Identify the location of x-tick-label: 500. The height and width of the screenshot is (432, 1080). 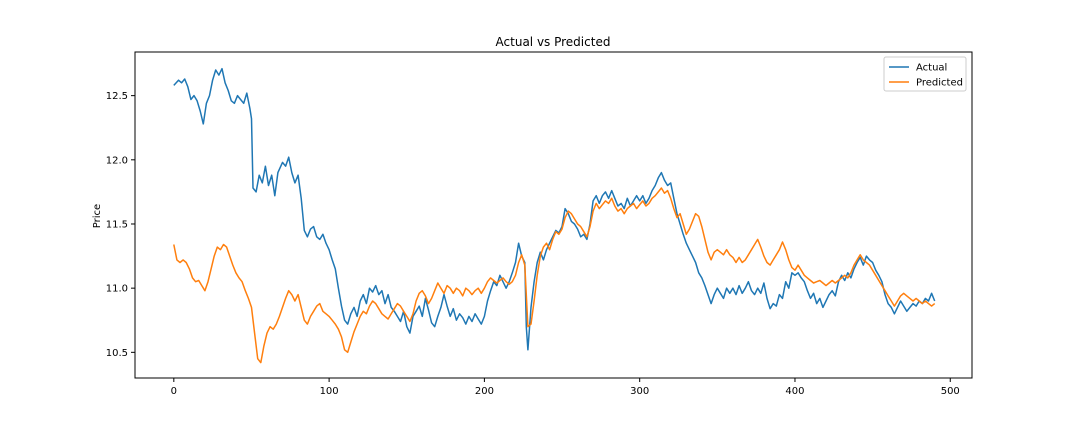
(950, 391).